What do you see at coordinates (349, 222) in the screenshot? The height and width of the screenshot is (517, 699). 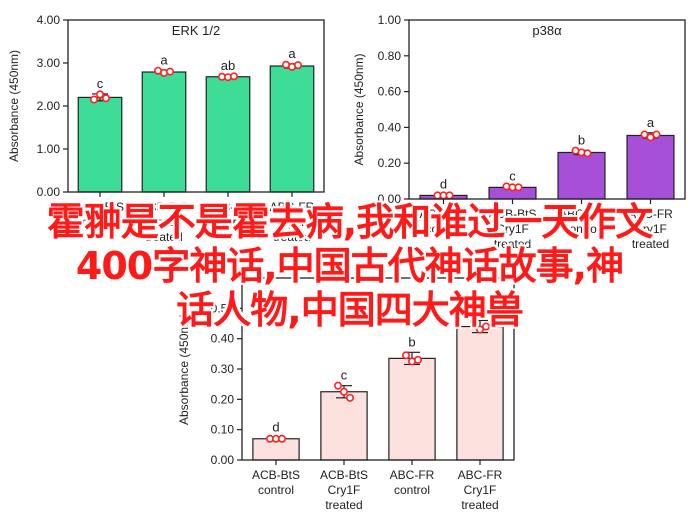 I see `overlay-headline-line-1: 霍翀是不是霍去病,我和谁过一天作文` at bounding box center [349, 222].